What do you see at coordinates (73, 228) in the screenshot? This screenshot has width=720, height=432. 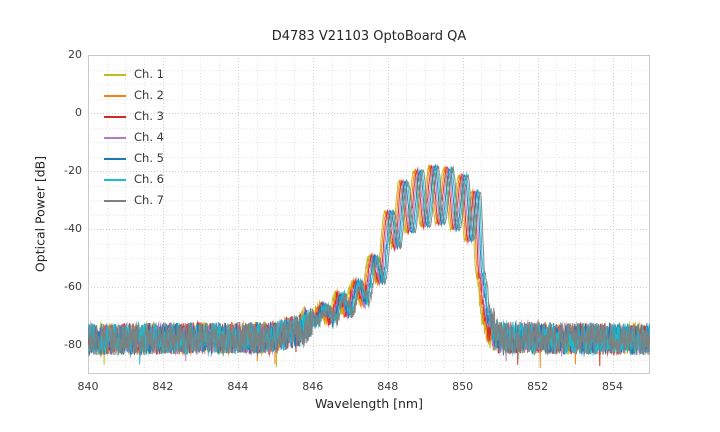 I see `y-tick-label: -40` at bounding box center [73, 228].